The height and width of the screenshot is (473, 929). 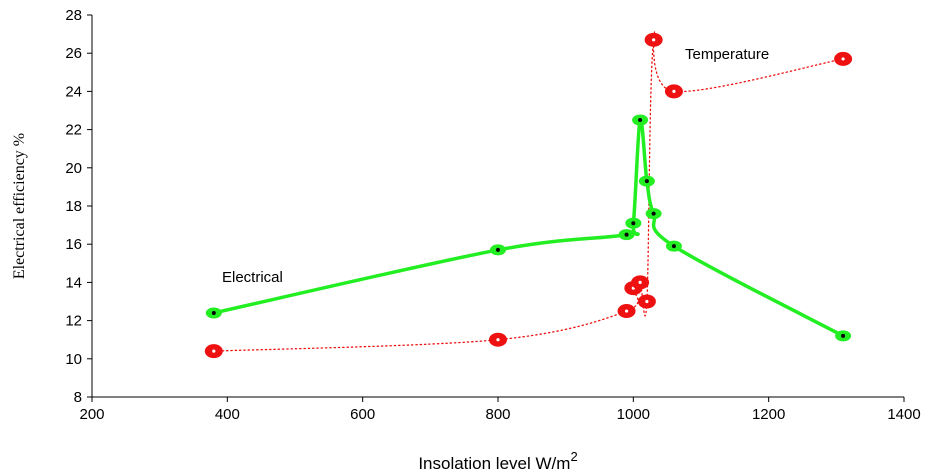 I want to click on y-ticks: 8 10 12 14 16 18 20 22 24 26 28, so click(x=78, y=206).